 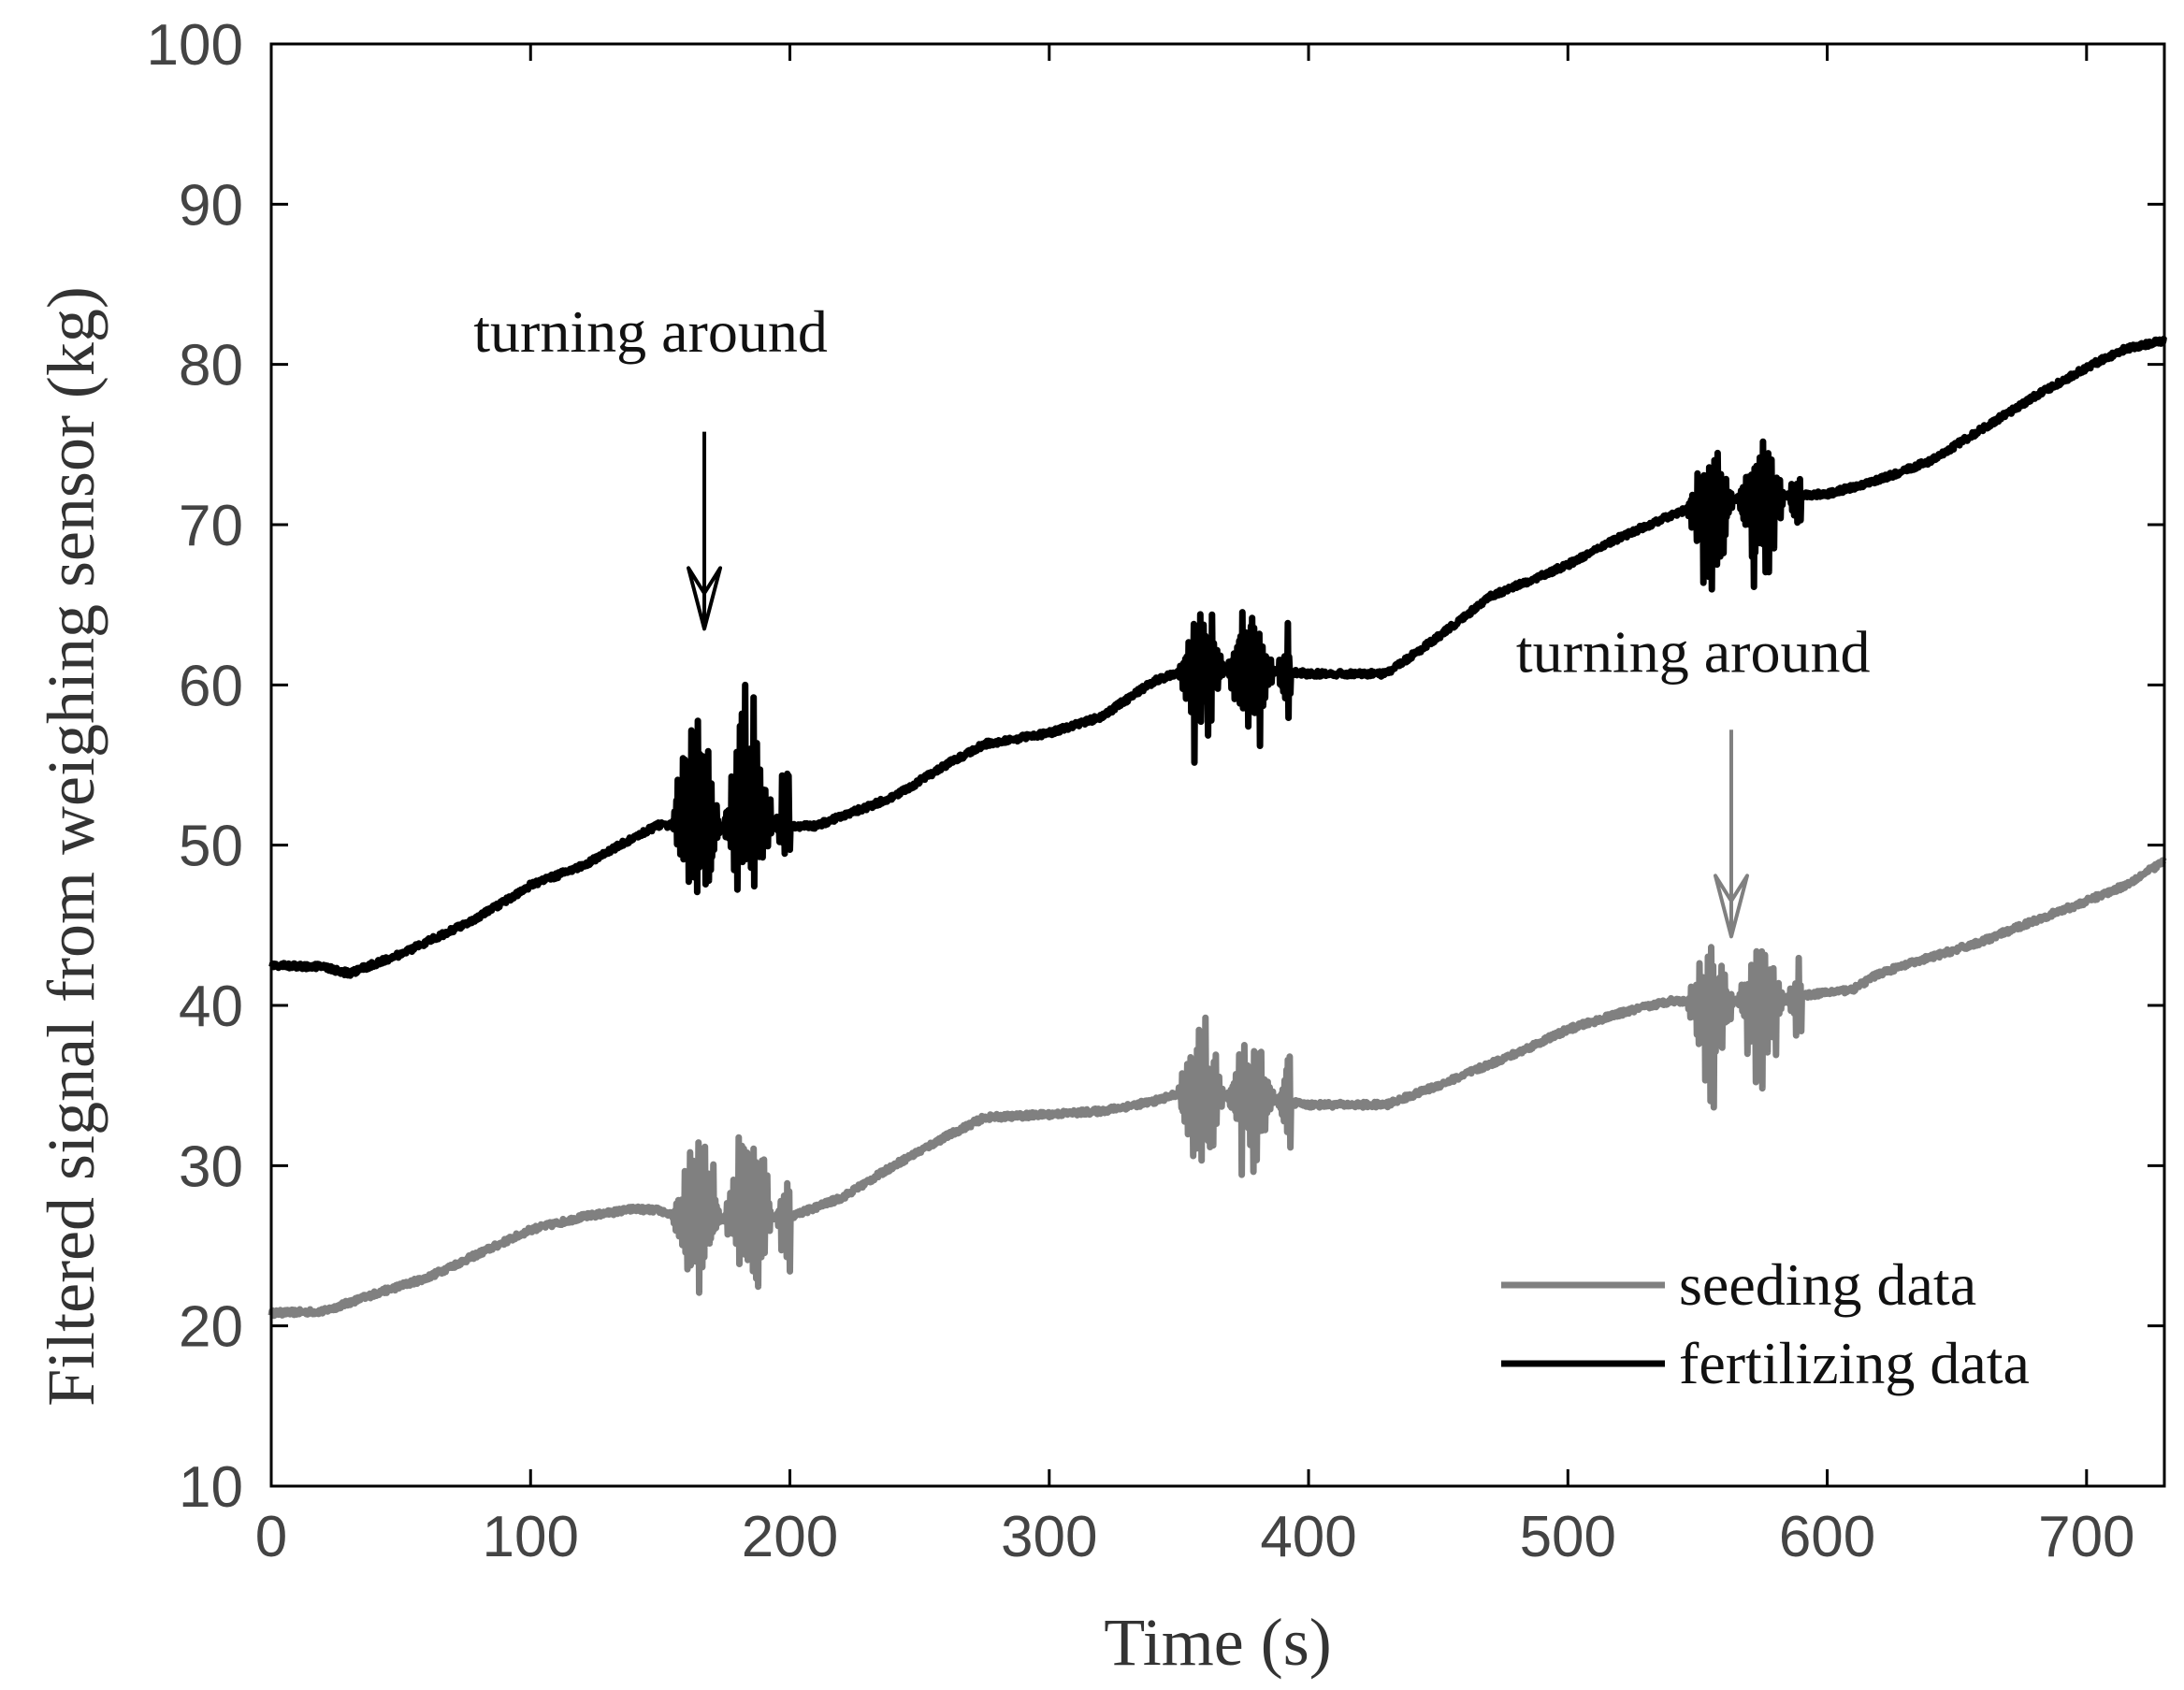 What do you see at coordinates (1308, 1537) in the screenshot?
I see `x-tick-label: 400` at bounding box center [1308, 1537].